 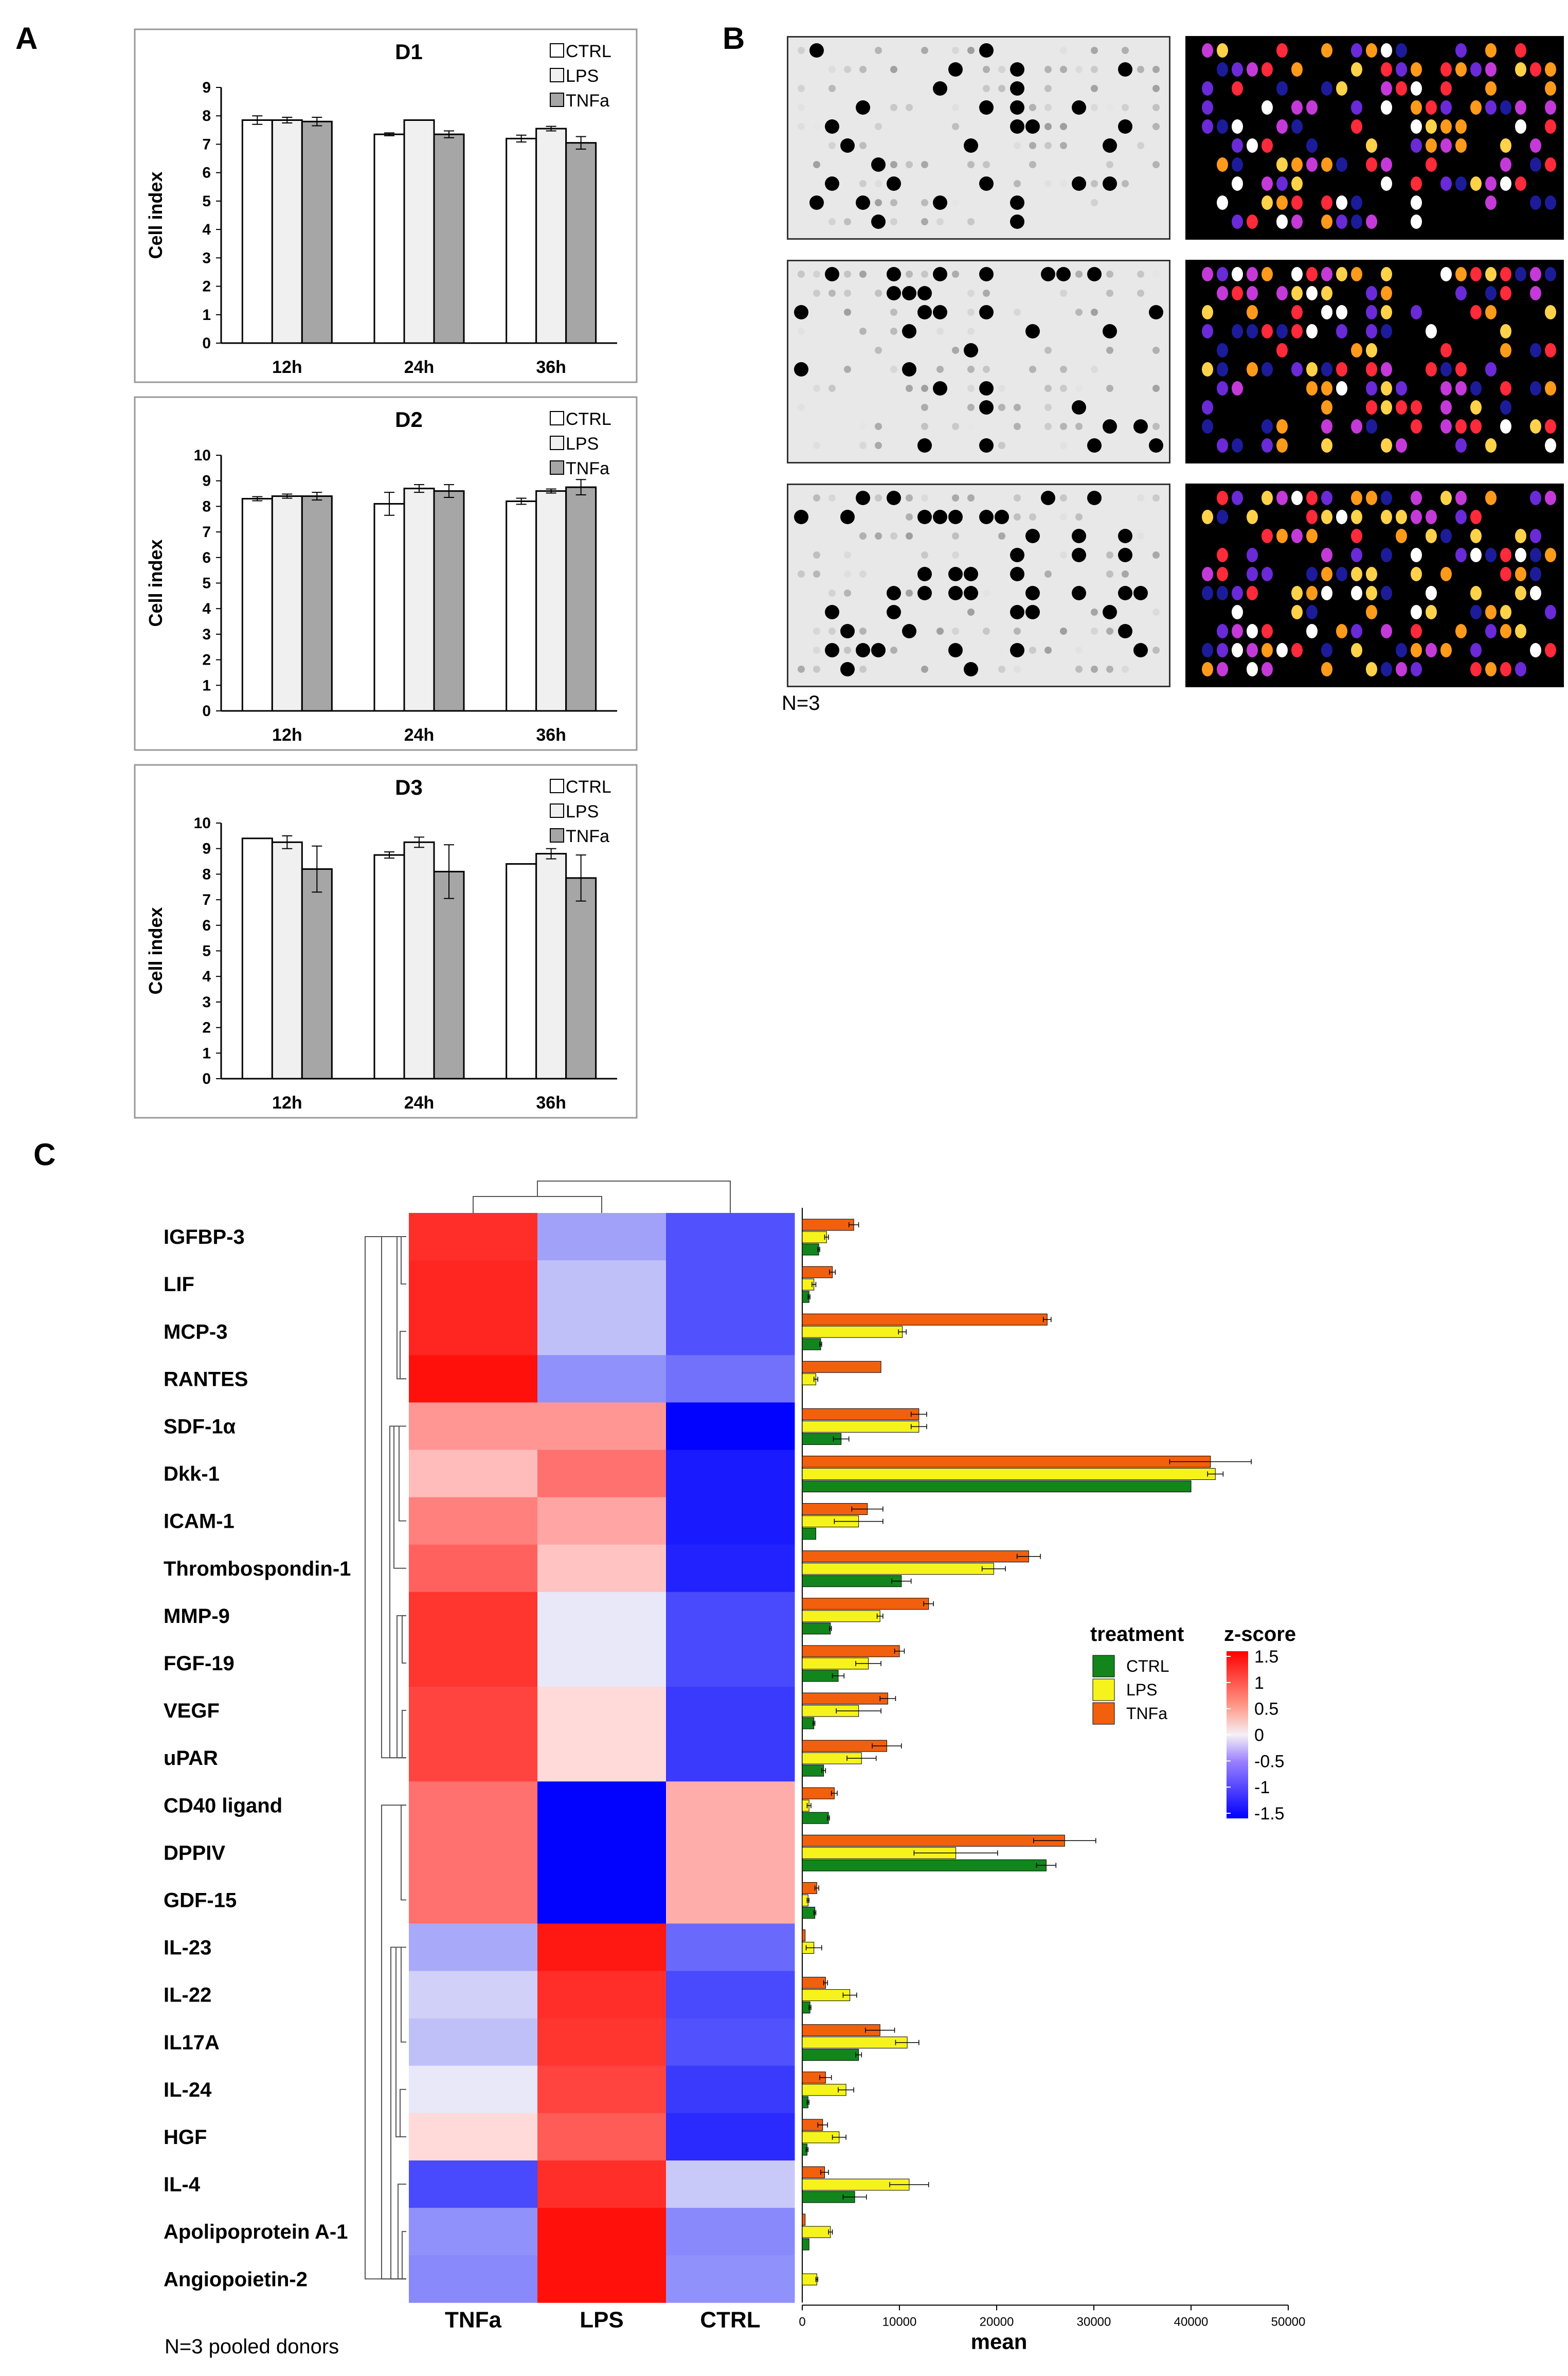 I want to click on x-tick-label: 36h, so click(x=551, y=367).